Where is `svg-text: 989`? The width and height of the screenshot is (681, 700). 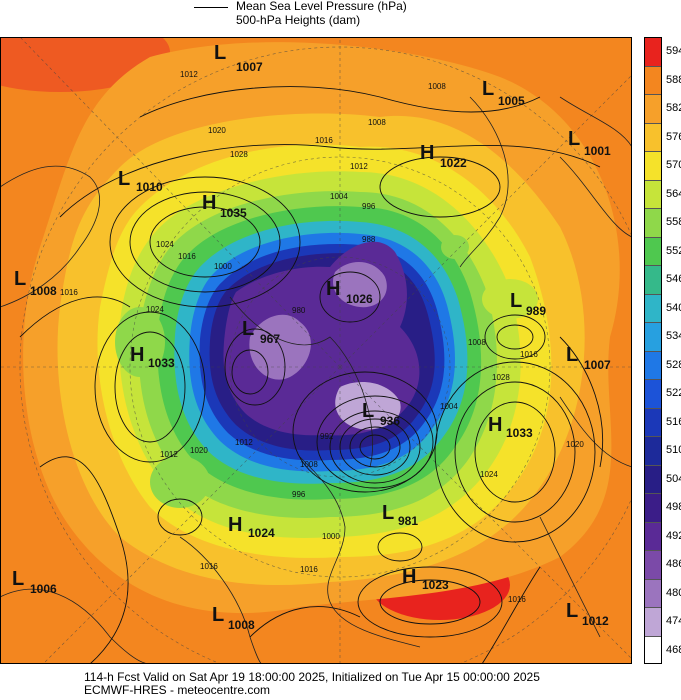 svg-text: 989 is located at coordinates (536, 311).